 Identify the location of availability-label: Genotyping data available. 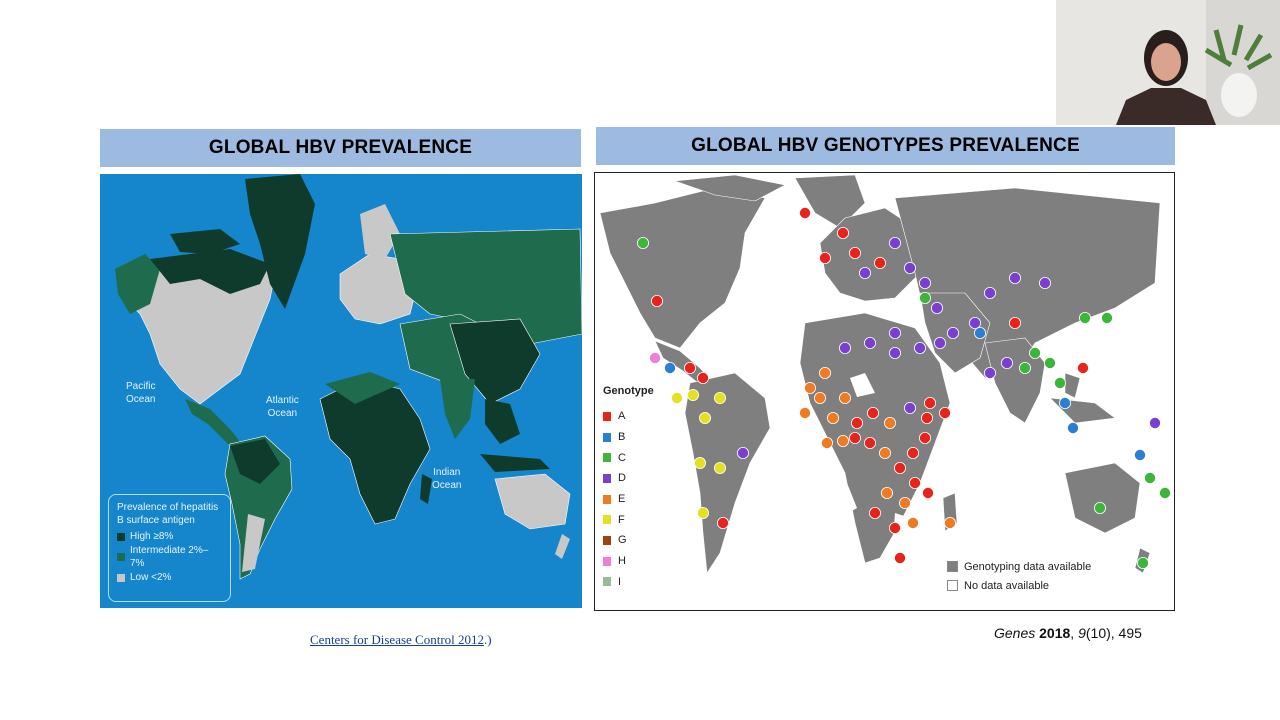
(1028, 566).